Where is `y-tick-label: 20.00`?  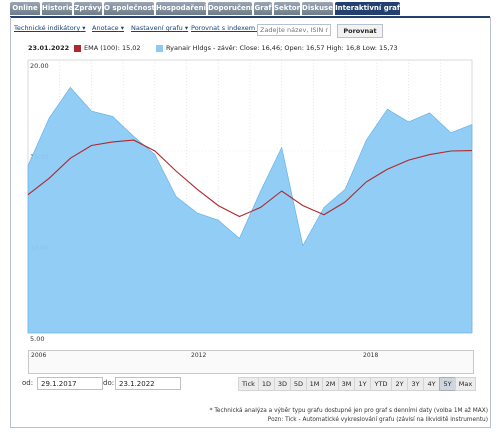
y-tick-label: 20.00 is located at coordinates (39, 66).